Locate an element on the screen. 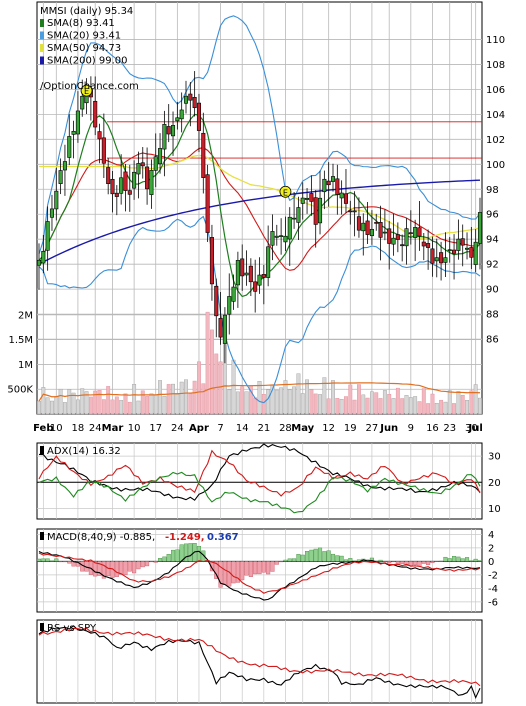  macd-histogram-value: 0.367 is located at coordinates (223, 537).